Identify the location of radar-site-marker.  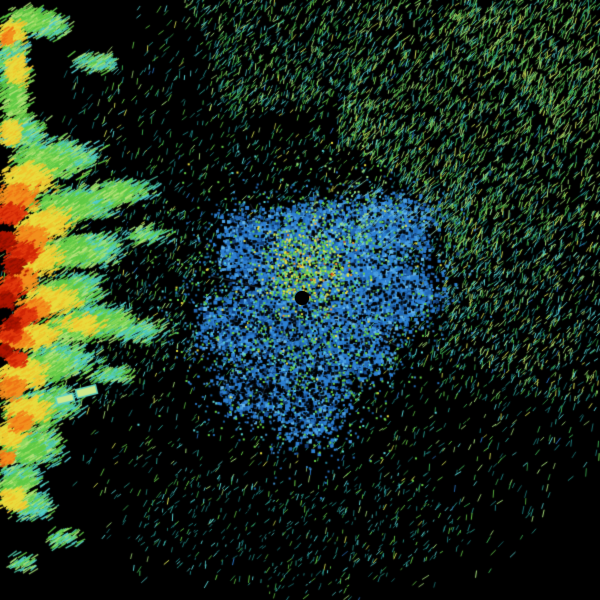
(302, 298).